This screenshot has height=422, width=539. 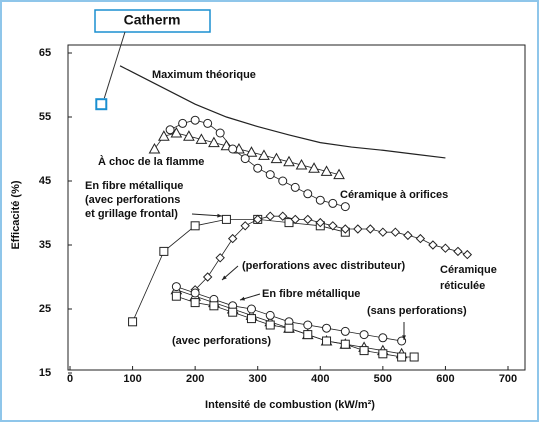 What do you see at coordinates (468, 270) in the screenshot?
I see `annotation: Céramique` at bounding box center [468, 270].